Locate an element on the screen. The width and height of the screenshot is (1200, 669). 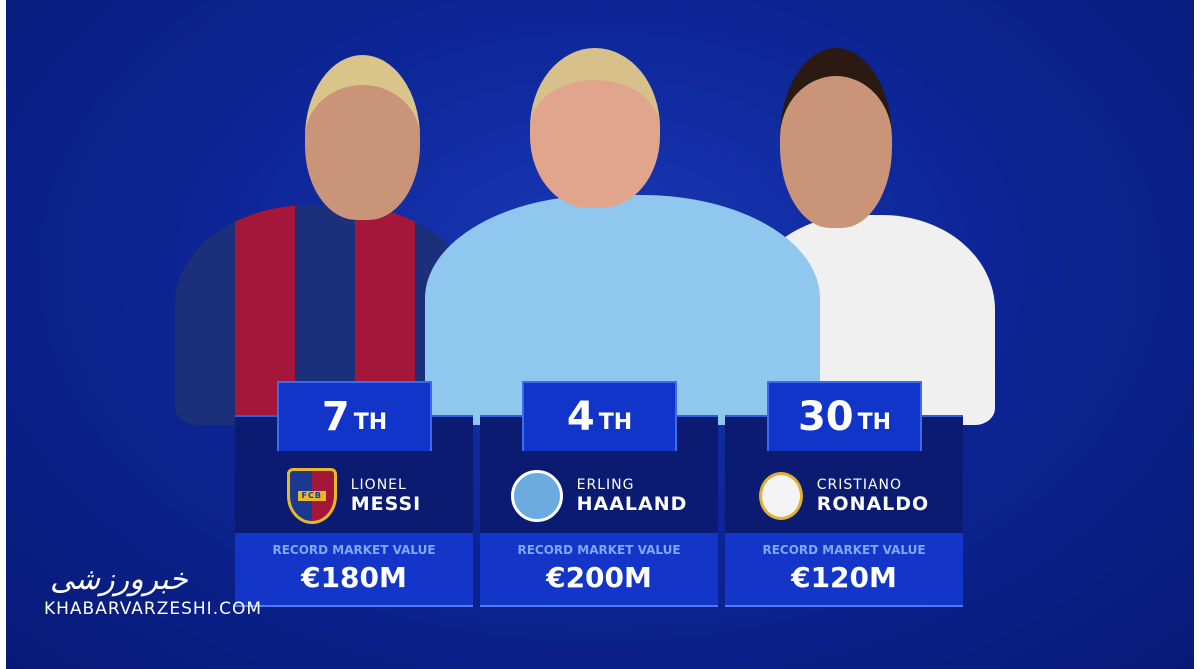
rank-badge: 4 TH is located at coordinates (599, 416).